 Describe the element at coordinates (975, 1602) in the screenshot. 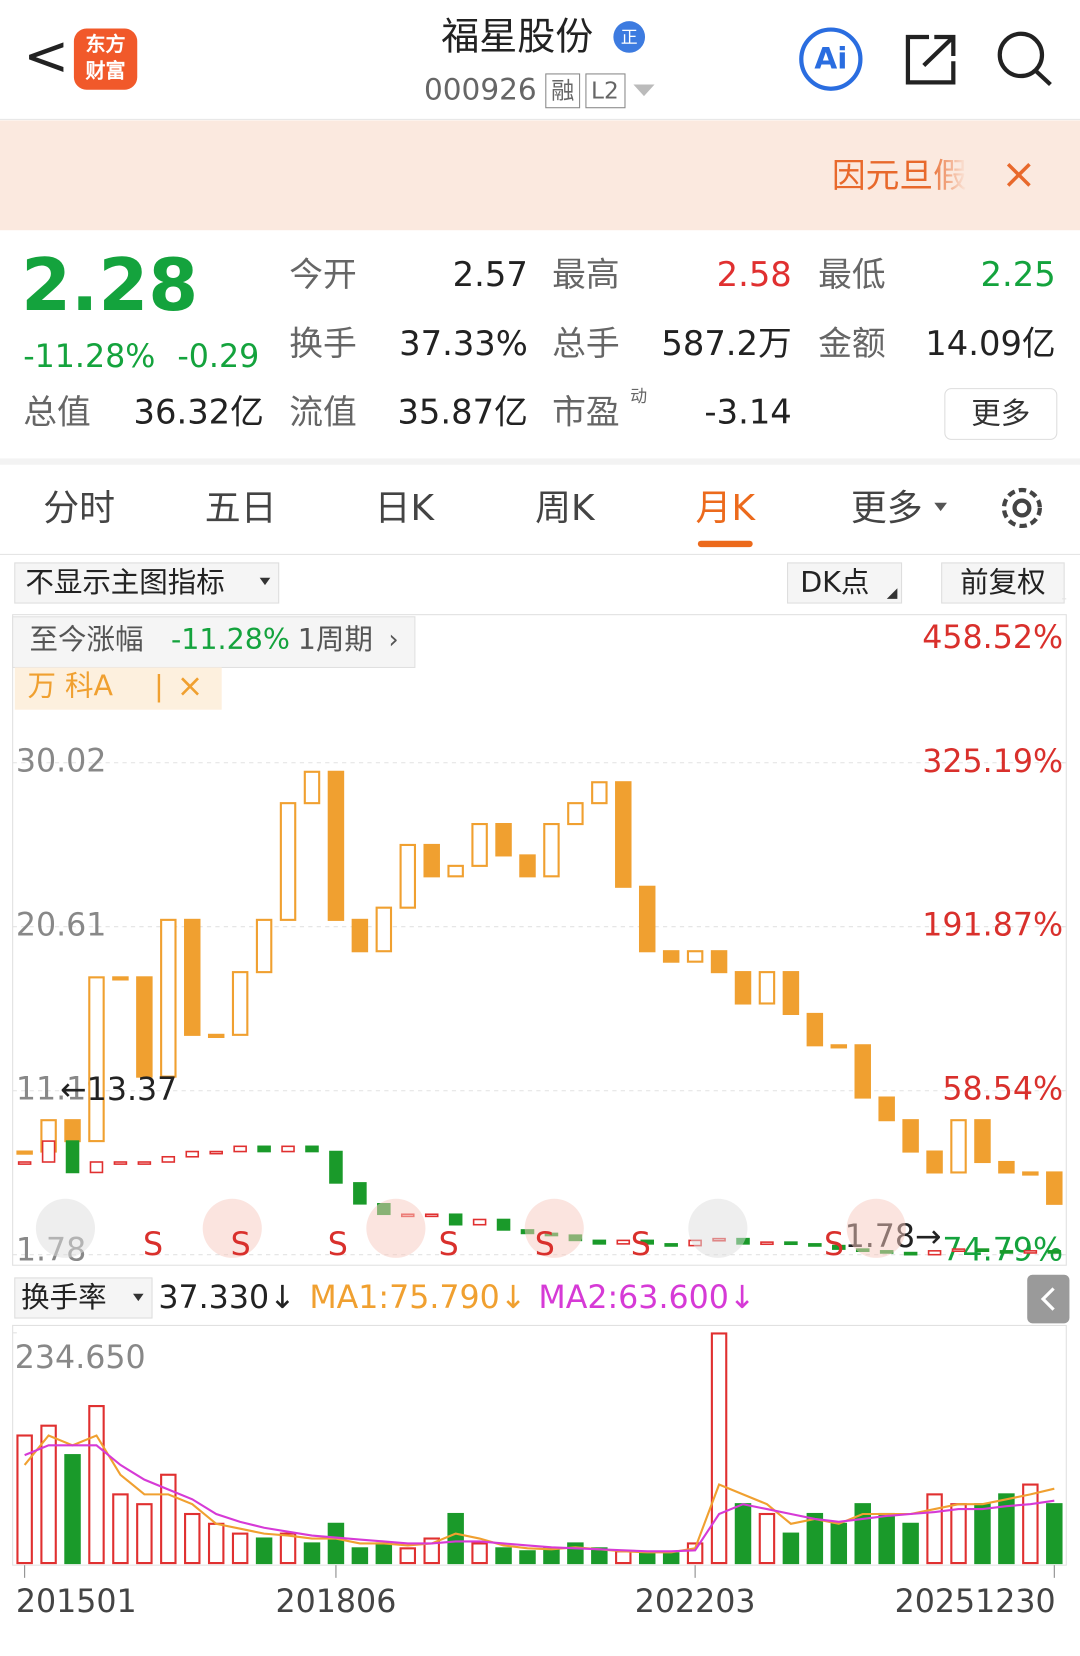

I see `x-tick-label: 20251230` at that location.